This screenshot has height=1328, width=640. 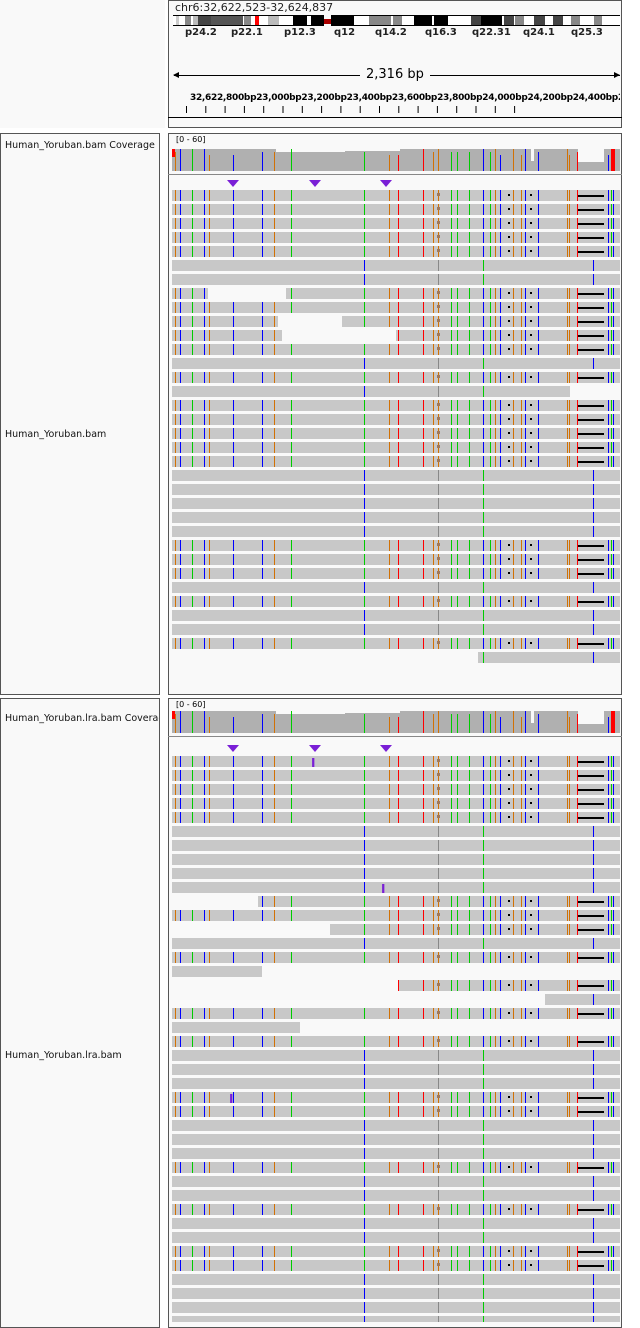 What do you see at coordinates (80, 145) in the screenshot?
I see `coverage-track-label-1: Human_Yoruban.bam Coverage` at bounding box center [80, 145].